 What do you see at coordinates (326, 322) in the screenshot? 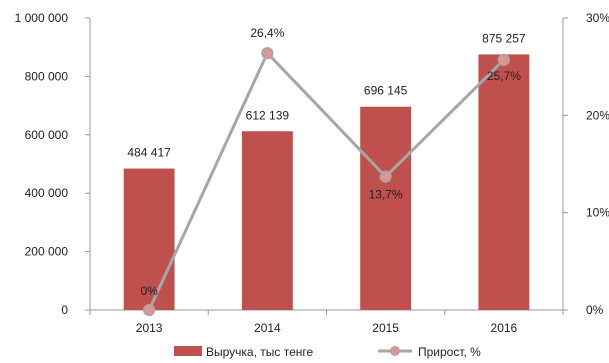
I see `x-axis: 2013 2014 2015 2016` at bounding box center [326, 322].